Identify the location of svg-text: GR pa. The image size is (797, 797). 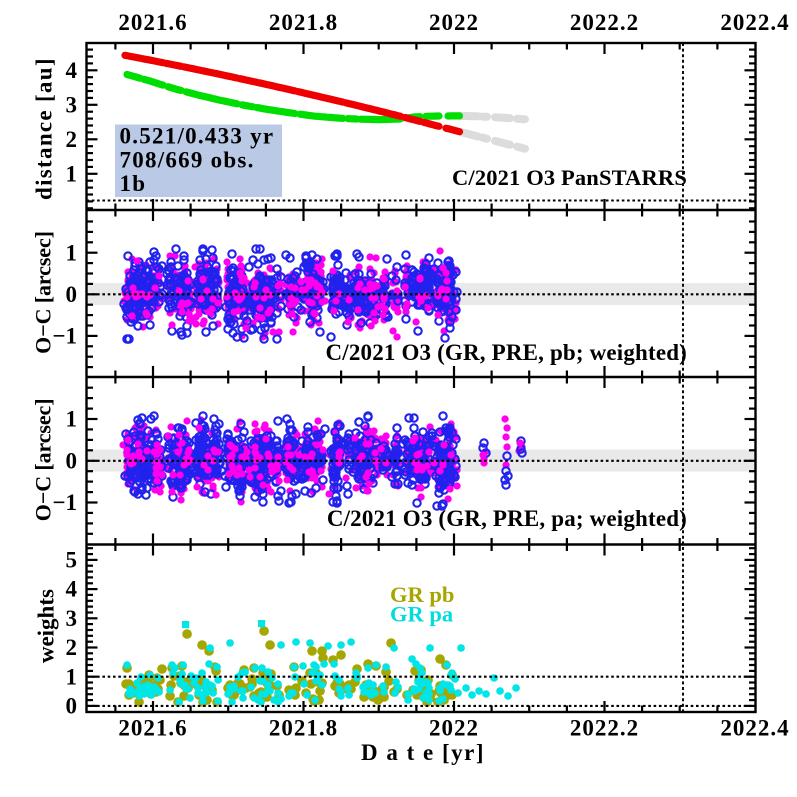
(421, 613).